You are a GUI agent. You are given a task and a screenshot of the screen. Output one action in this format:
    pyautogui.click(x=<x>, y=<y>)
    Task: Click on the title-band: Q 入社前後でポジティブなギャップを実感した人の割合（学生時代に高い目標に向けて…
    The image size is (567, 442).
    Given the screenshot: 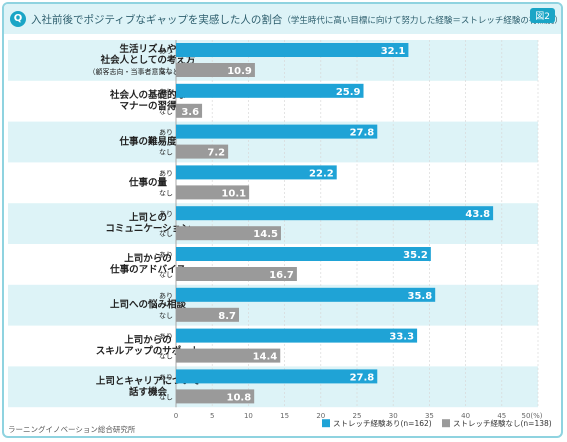 What is the action you would take?
    pyautogui.click(x=282, y=19)
    